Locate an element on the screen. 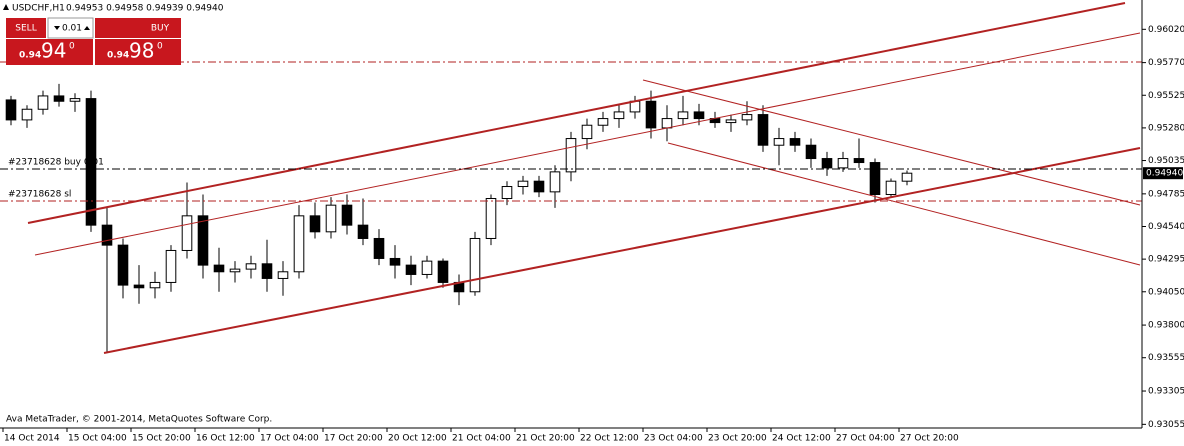  ask-box is located at coordinates (138, 52).